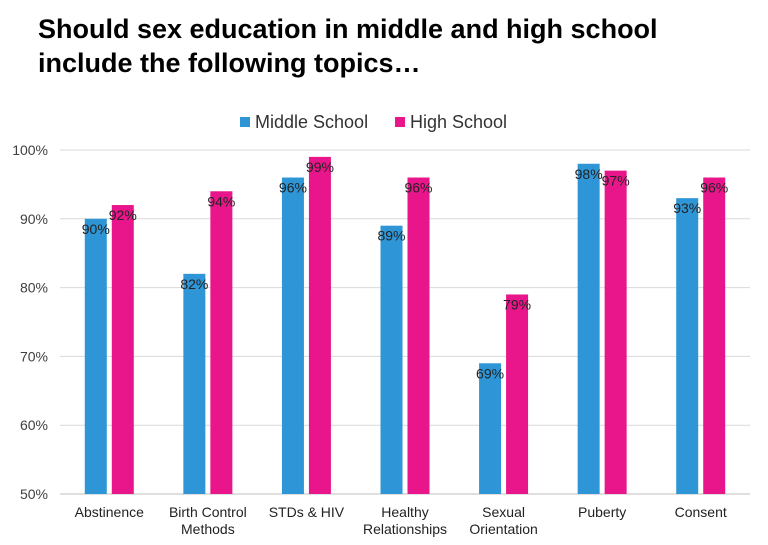 The image size is (768, 545). I want to click on data-label: 82%, so click(194, 284).